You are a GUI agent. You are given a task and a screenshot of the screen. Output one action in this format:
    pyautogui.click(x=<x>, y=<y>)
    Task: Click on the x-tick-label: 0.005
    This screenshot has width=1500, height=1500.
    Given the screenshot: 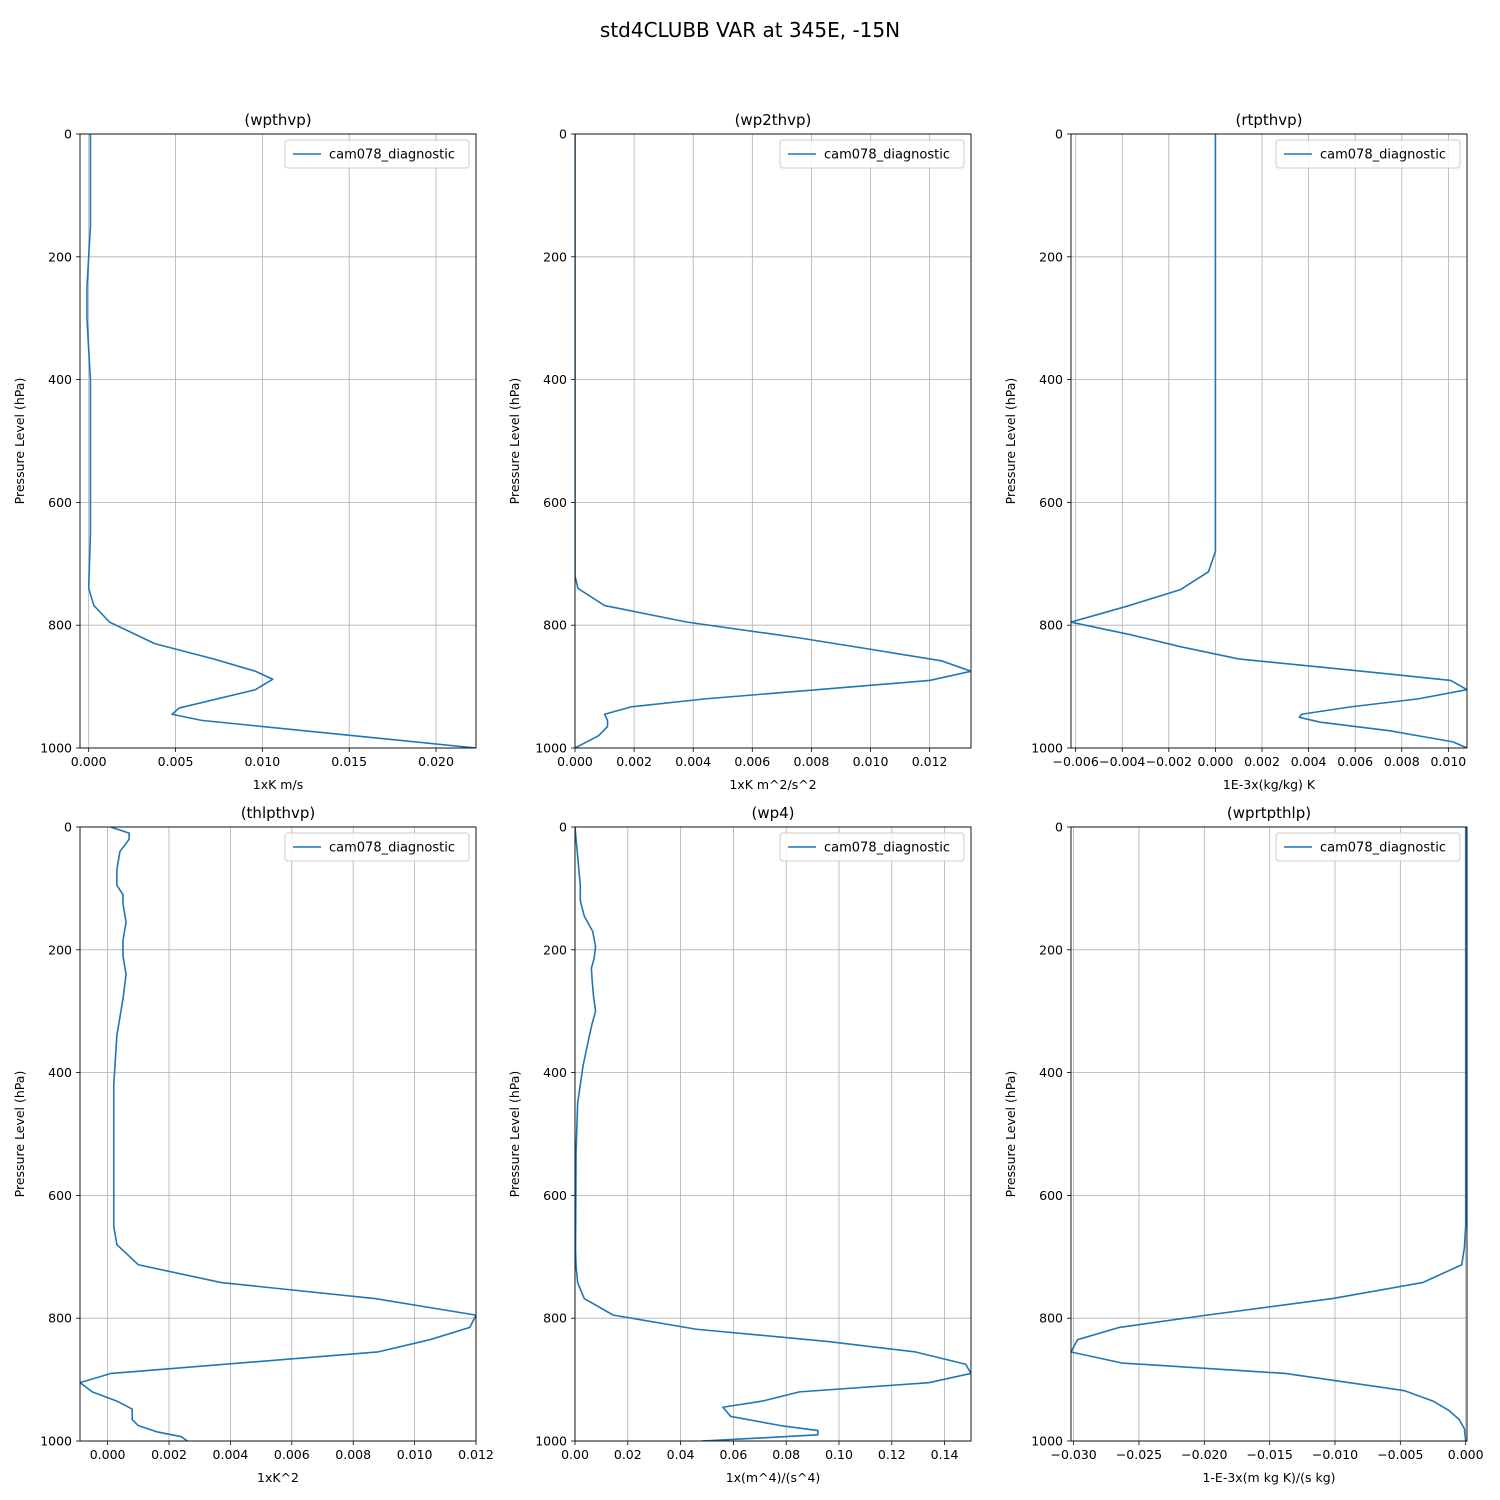 What is the action you would take?
    pyautogui.click(x=176, y=761)
    